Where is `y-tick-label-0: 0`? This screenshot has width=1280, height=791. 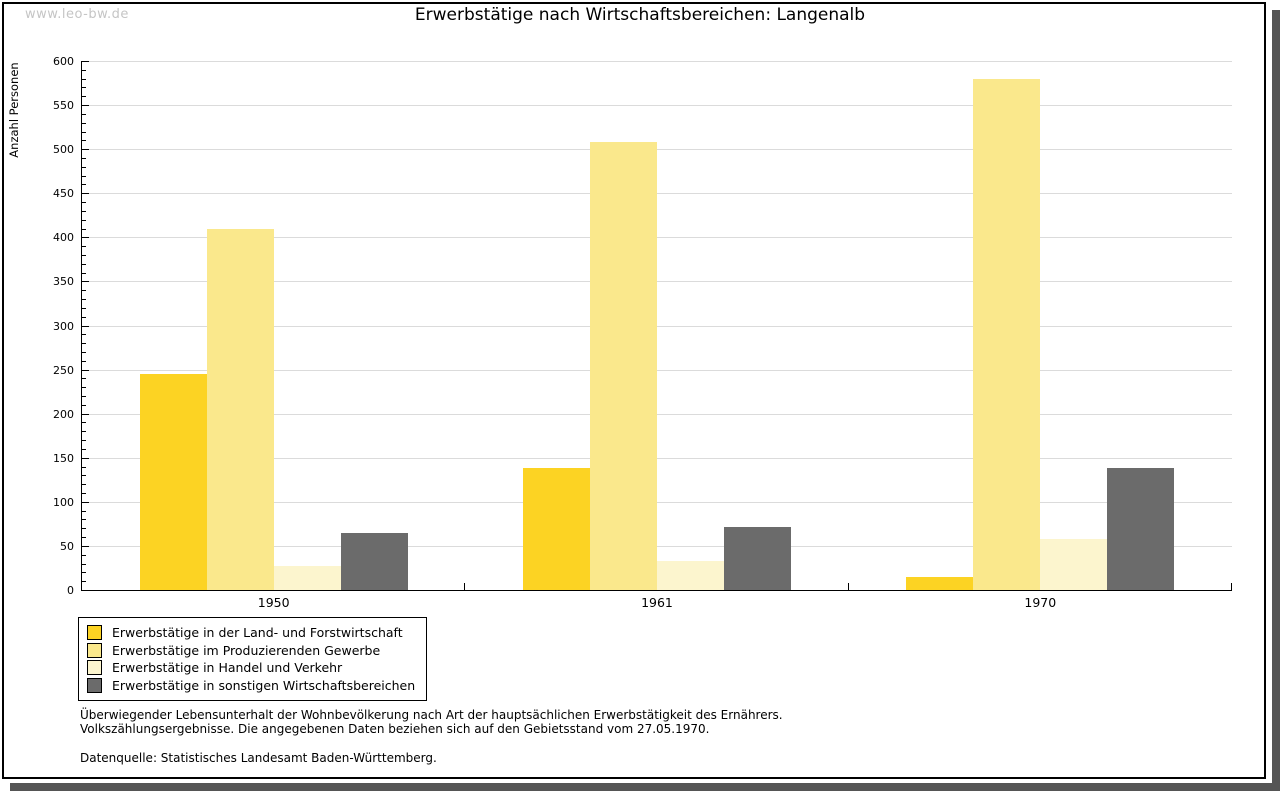
y-tick-label-0: 0 is located at coordinates (70, 590).